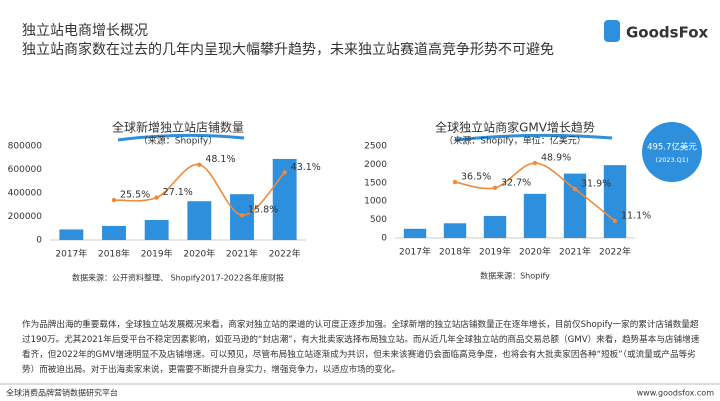 The width and height of the screenshot is (720, 401). Describe the element at coordinates (178, 127) in the screenshot. I see `chart-title: 全球新增独立站店铺数量` at that location.